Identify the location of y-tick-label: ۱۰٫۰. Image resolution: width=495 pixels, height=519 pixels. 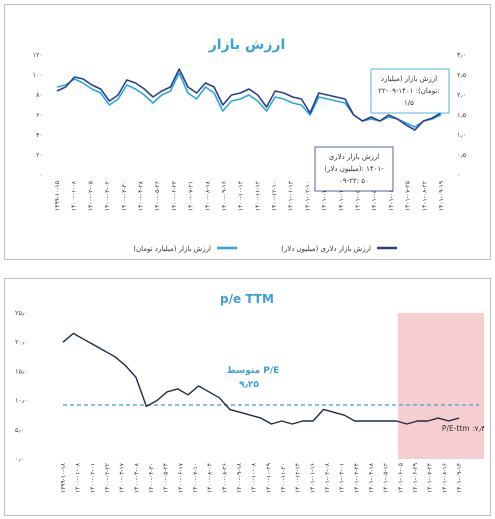
(21, 401).